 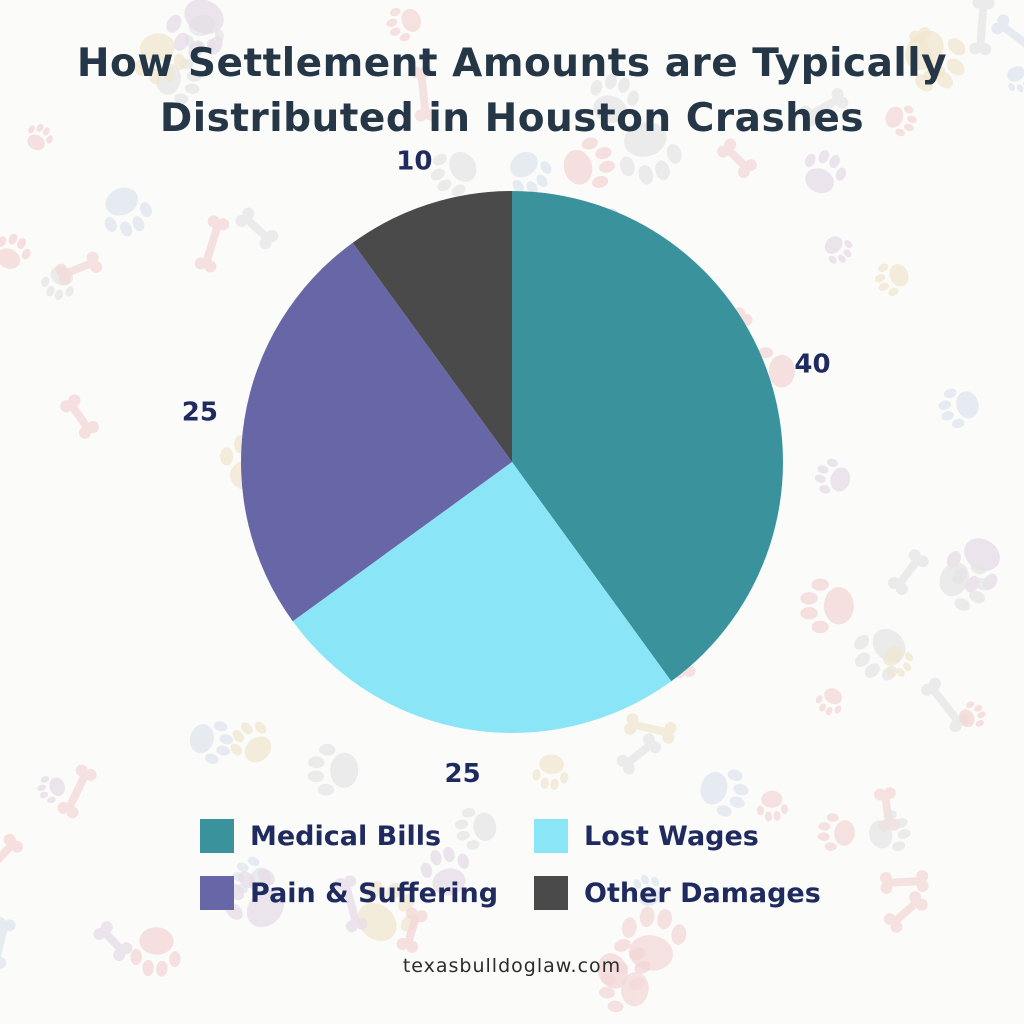 I want to click on data-label-medical-bills: 40, so click(x=812, y=364).